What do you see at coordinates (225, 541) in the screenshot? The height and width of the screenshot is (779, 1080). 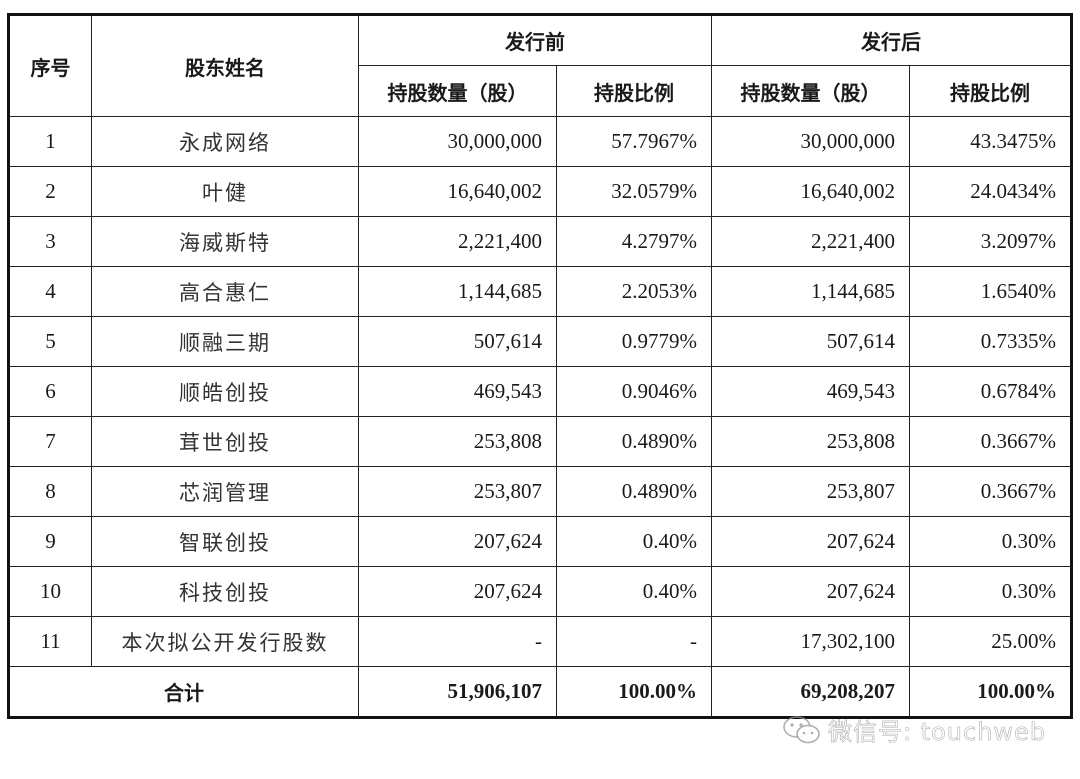 I see `row-shareholder-name: 智联创投` at bounding box center [225, 541].